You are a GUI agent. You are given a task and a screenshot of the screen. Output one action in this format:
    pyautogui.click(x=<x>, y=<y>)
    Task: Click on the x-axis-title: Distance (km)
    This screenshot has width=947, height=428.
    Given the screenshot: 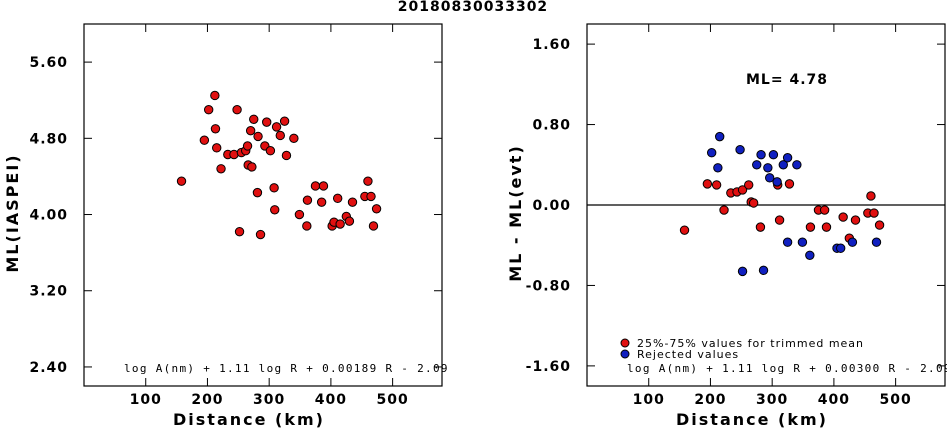 What is the action you would take?
    pyautogui.click(x=752, y=419)
    